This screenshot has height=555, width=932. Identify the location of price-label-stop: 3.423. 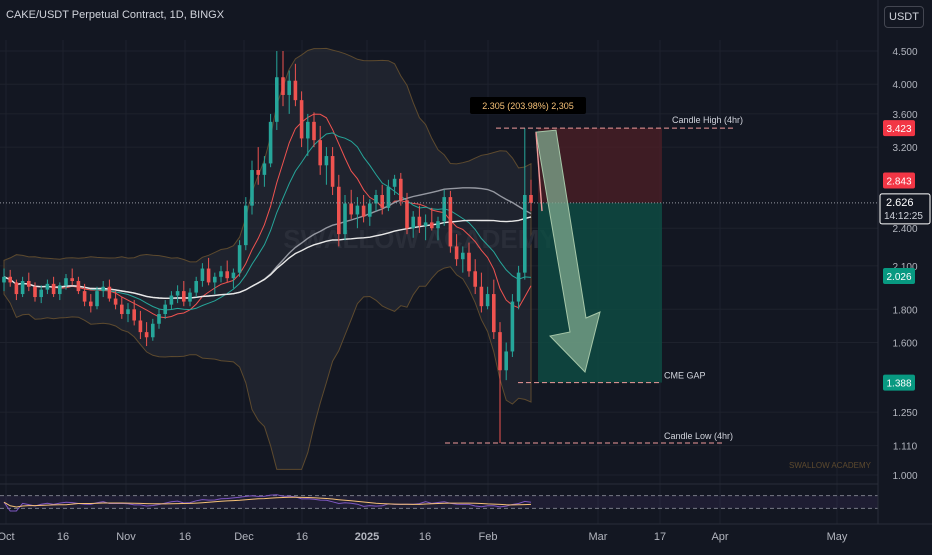
(899, 128).